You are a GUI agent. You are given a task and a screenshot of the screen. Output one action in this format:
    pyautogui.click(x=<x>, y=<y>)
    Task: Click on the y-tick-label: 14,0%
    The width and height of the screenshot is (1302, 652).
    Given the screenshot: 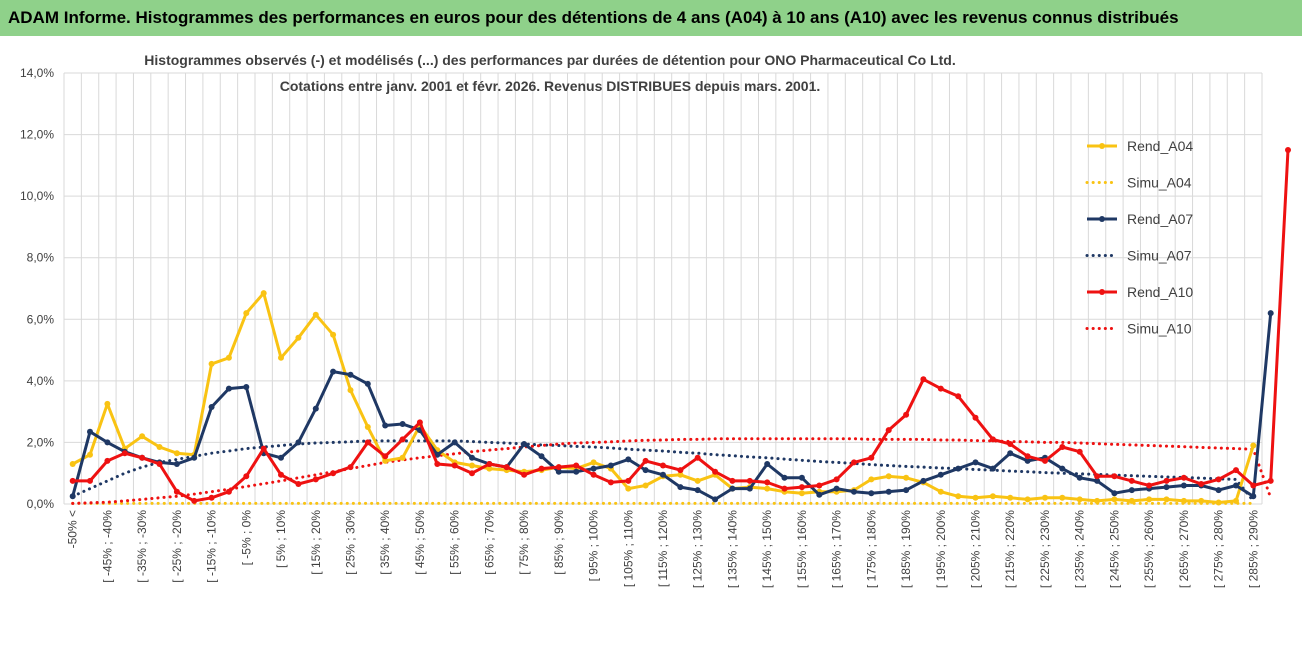 What is the action you would take?
    pyautogui.click(x=37, y=73)
    